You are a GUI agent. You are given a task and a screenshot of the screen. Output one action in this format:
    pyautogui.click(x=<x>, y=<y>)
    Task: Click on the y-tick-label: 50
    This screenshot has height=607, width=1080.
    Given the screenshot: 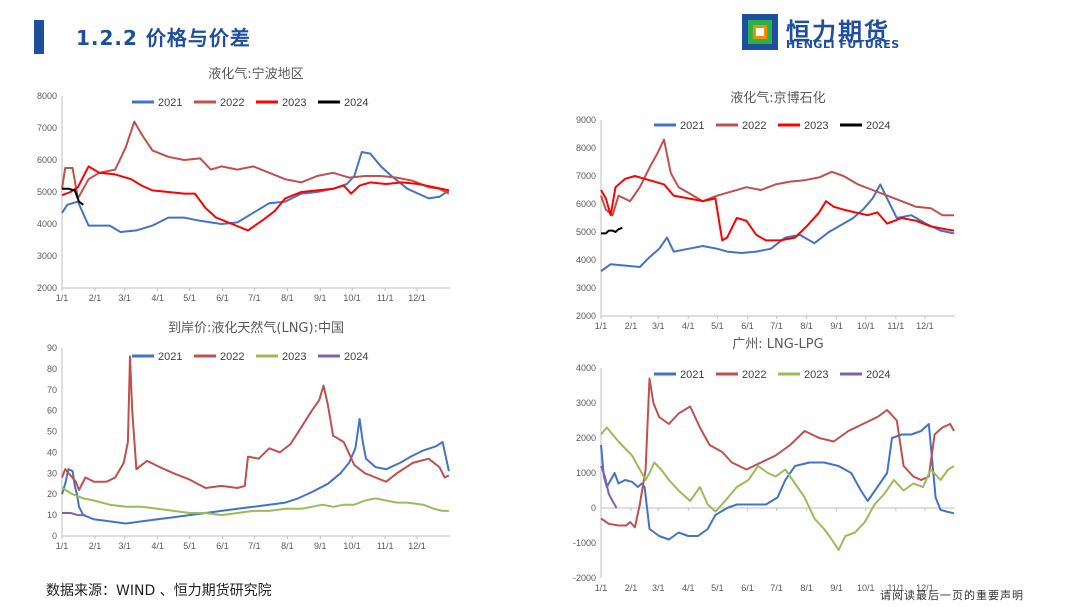 What is the action you would take?
    pyautogui.click(x=52, y=432)
    